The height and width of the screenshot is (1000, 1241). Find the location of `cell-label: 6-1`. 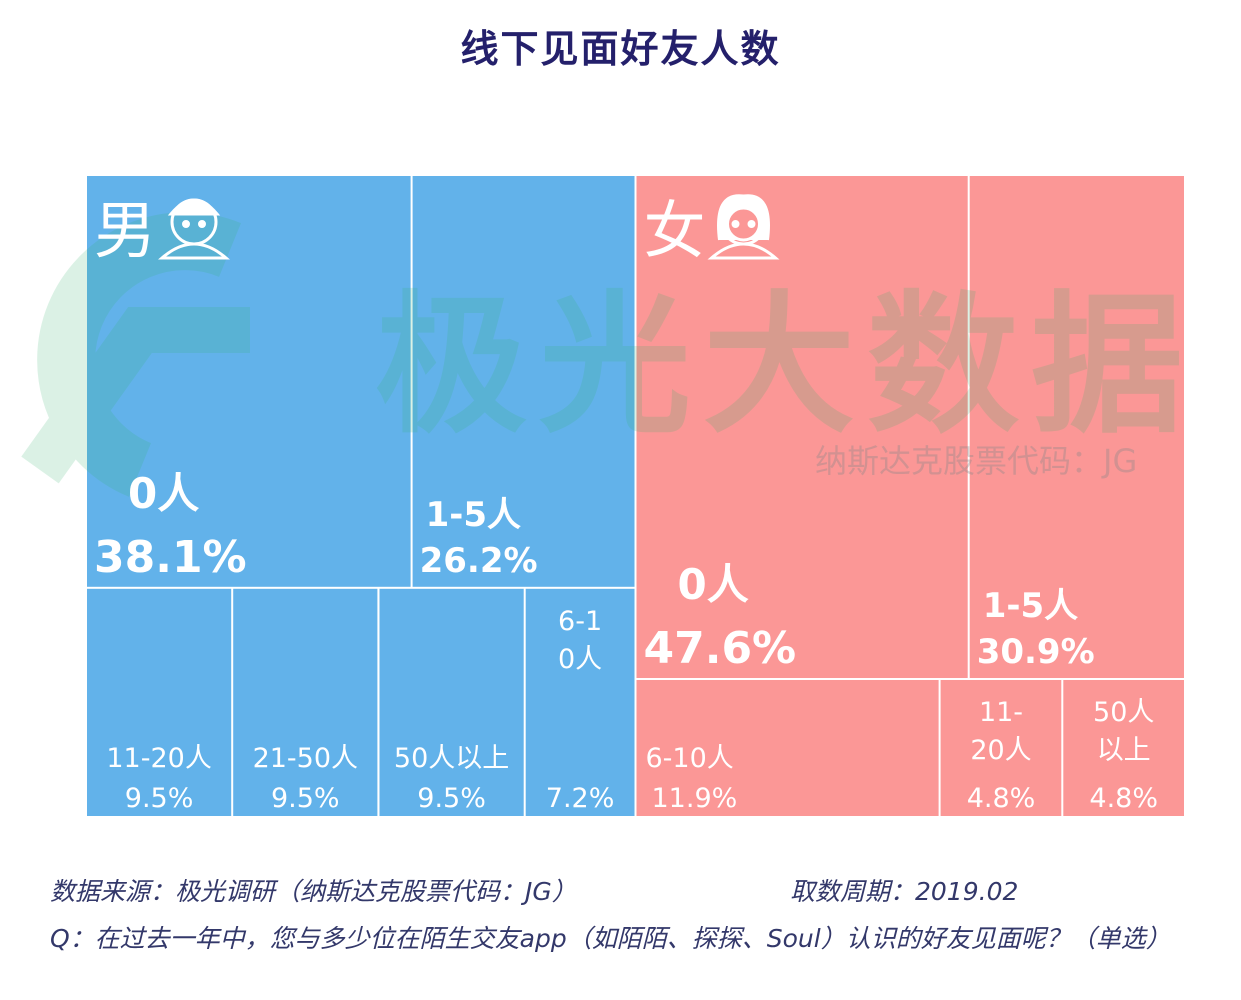

cell-label: 6-1 is located at coordinates (580, 621).